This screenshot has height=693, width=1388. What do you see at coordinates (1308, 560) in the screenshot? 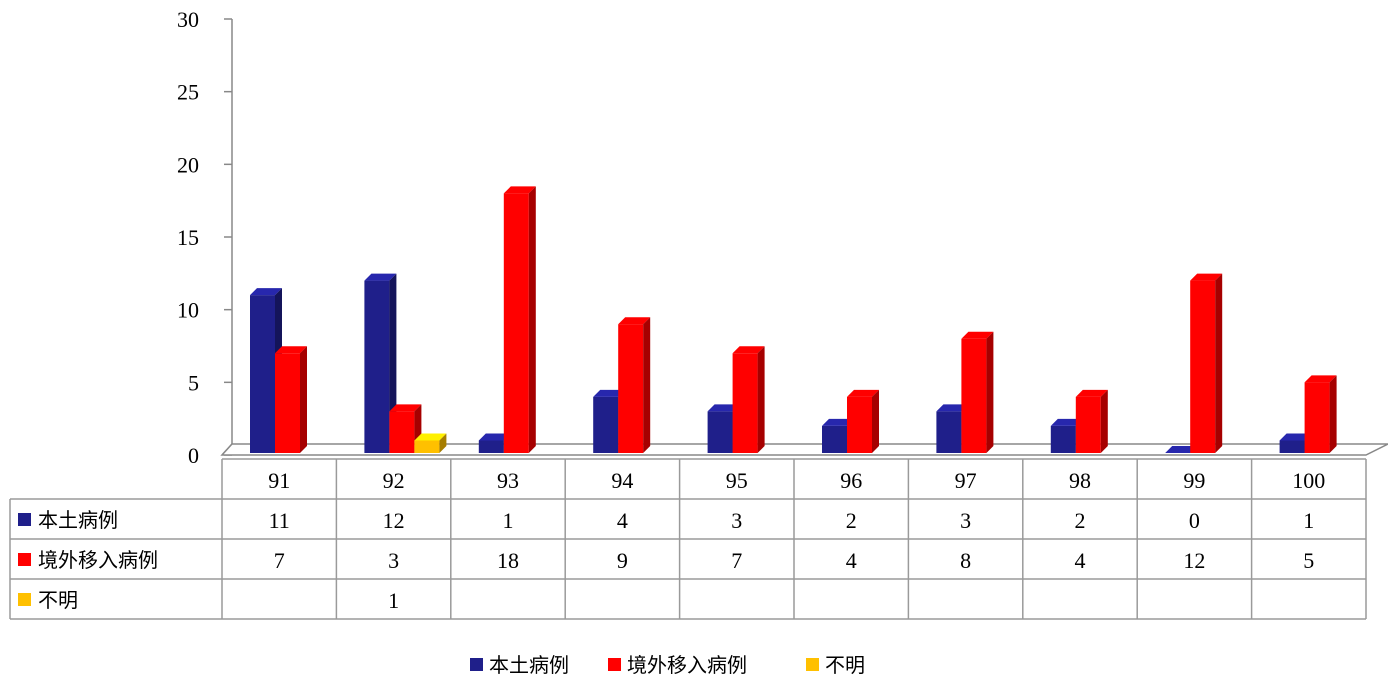
I see `data-cell: 5` at bounding box center [1308, 560].